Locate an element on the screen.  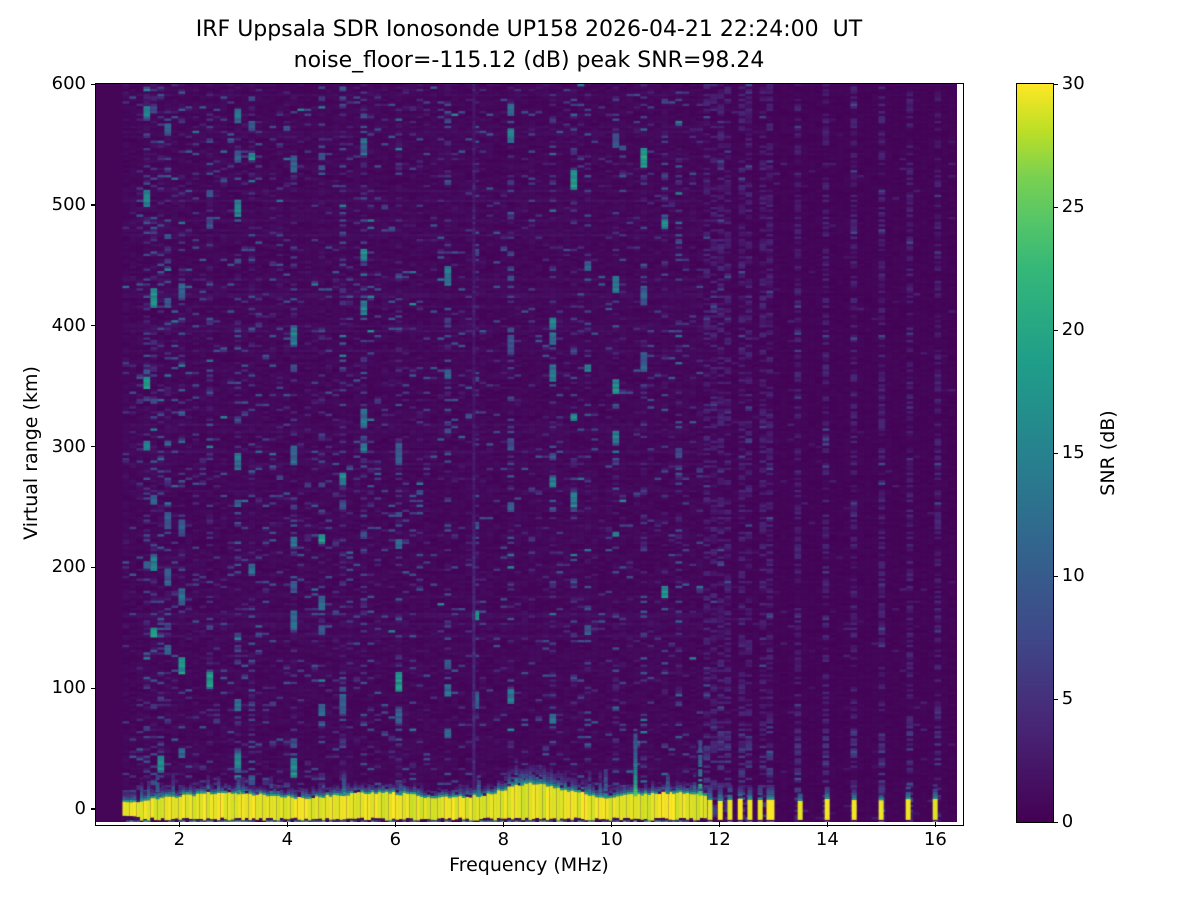
colorbar-tick-label: 20 is located at coordinates (1073, 330).